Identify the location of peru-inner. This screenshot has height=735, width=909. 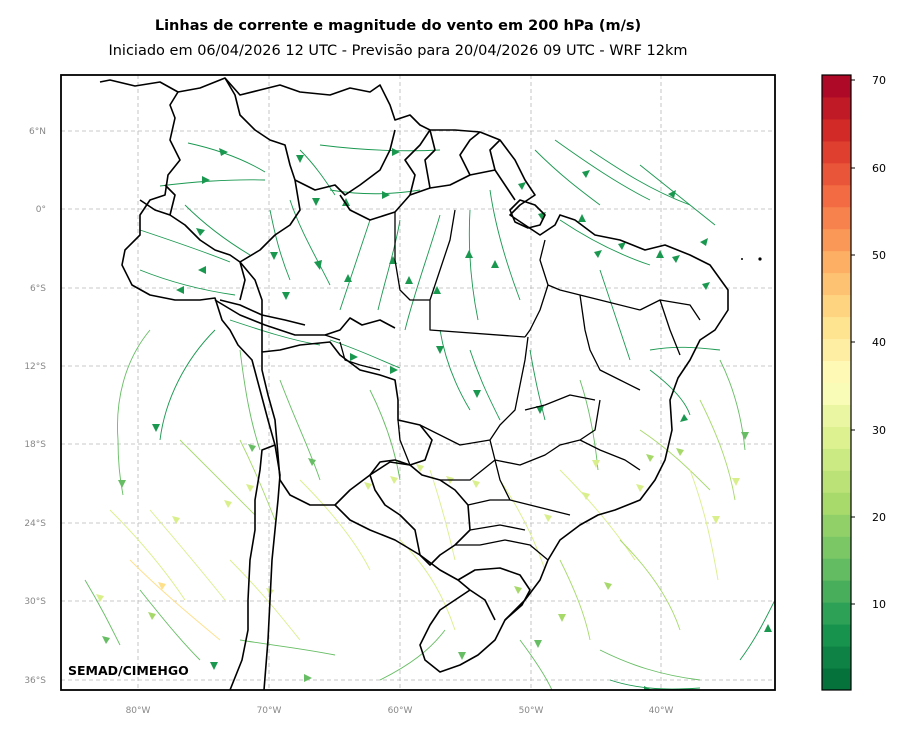
(251, 306).